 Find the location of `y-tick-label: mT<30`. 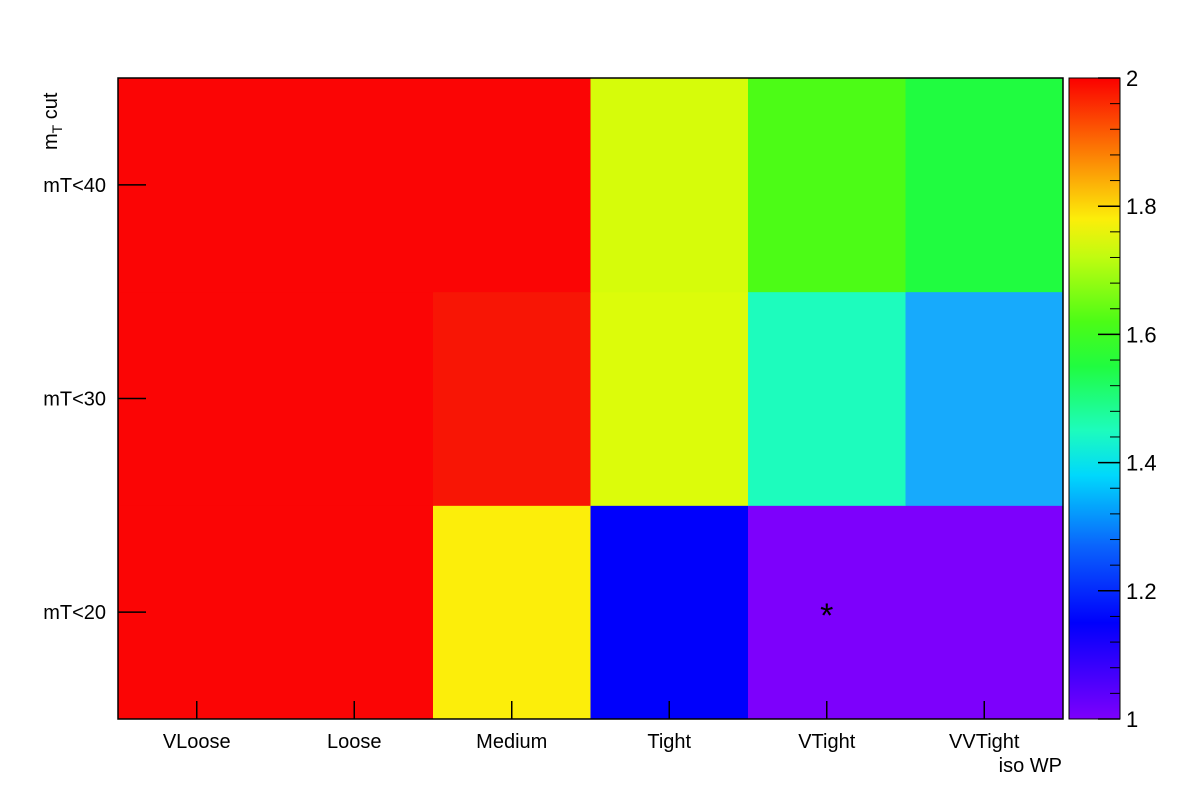

y-tick-label: mT<30 is located at coordinates (74, 400).